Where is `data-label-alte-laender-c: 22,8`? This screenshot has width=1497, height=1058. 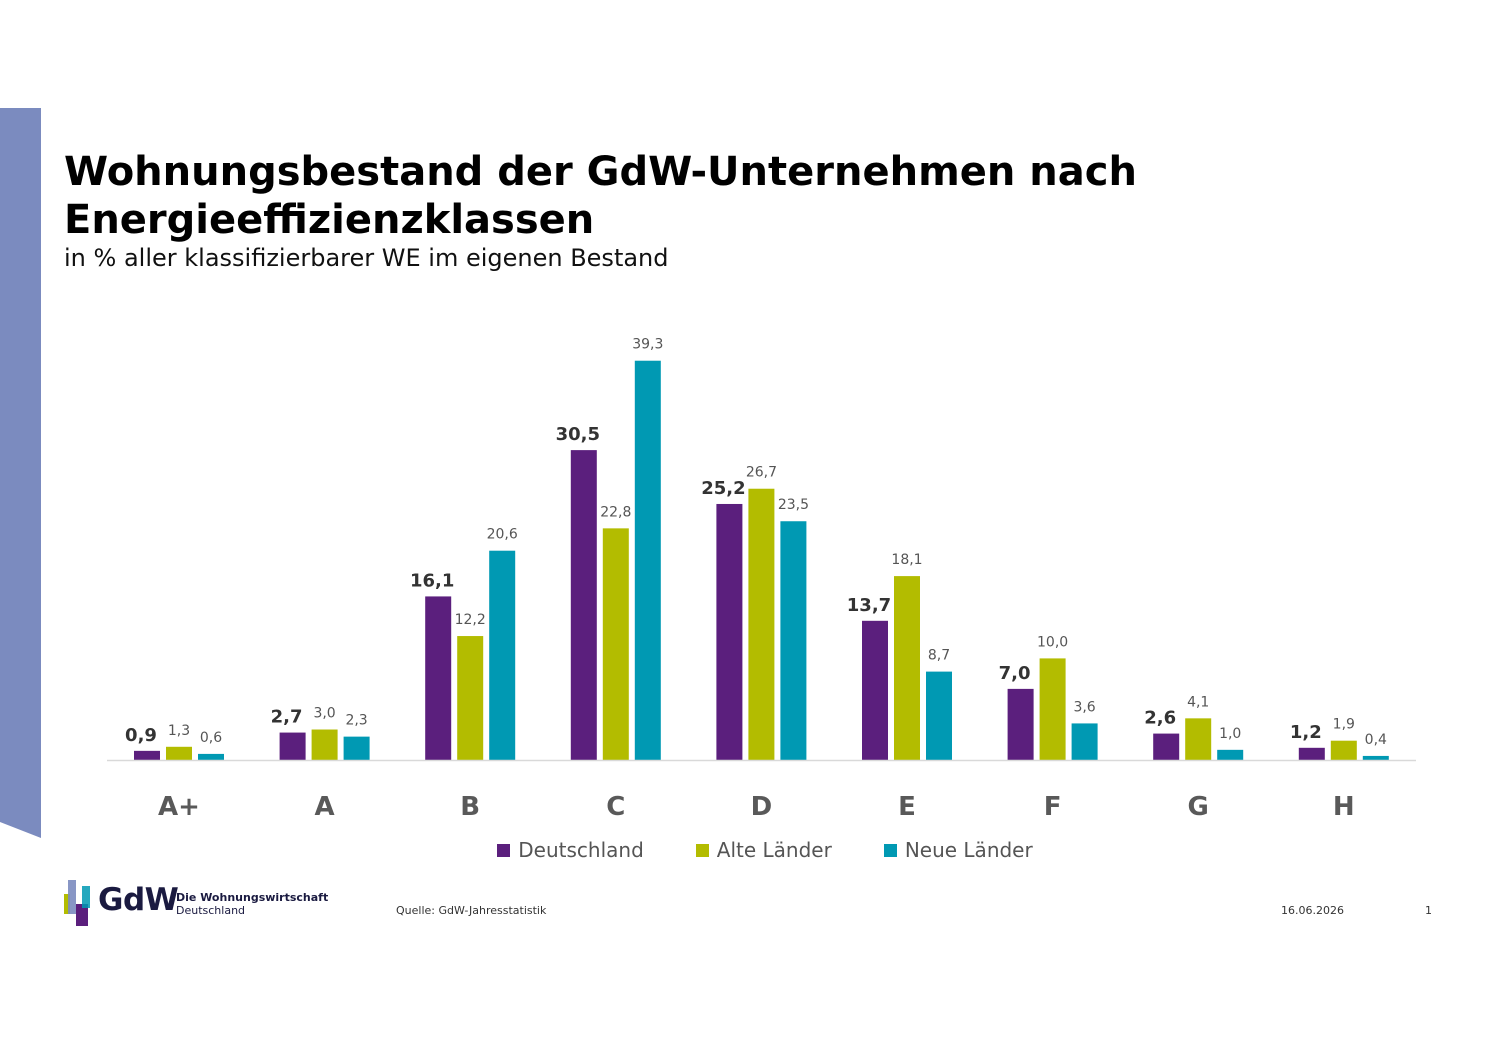 data-label-alte-laender-c: 22,8 is located at coordinates (615, 512).